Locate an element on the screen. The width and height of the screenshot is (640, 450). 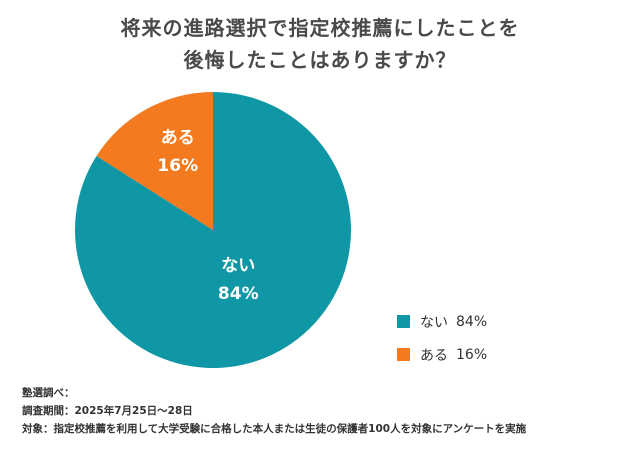
legend-item-aru: ある 16% is located at coordinates (442, 354).